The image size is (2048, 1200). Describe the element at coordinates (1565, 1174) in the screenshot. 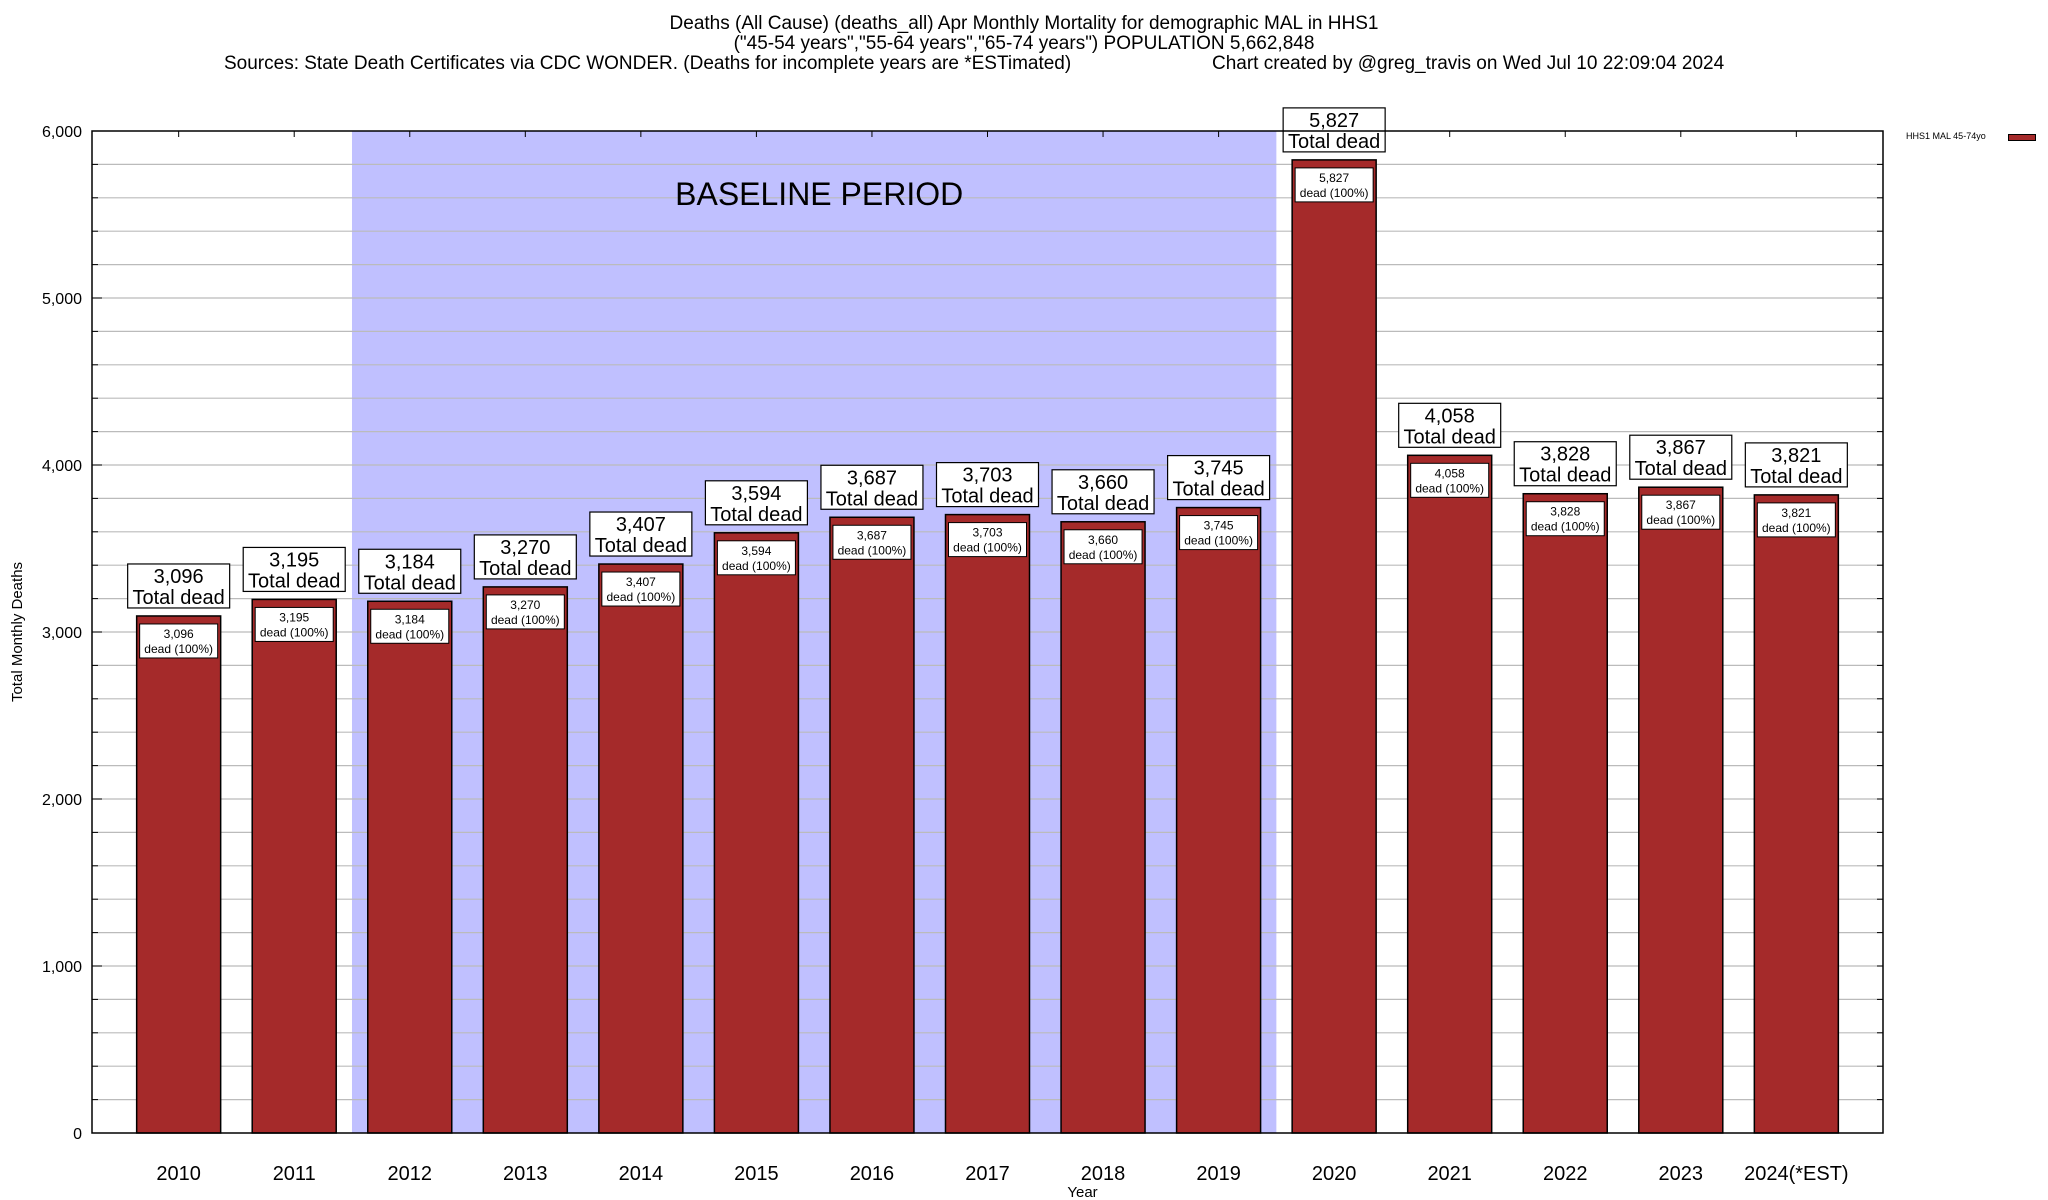

I see `x-tick-label: 2022` at that location.